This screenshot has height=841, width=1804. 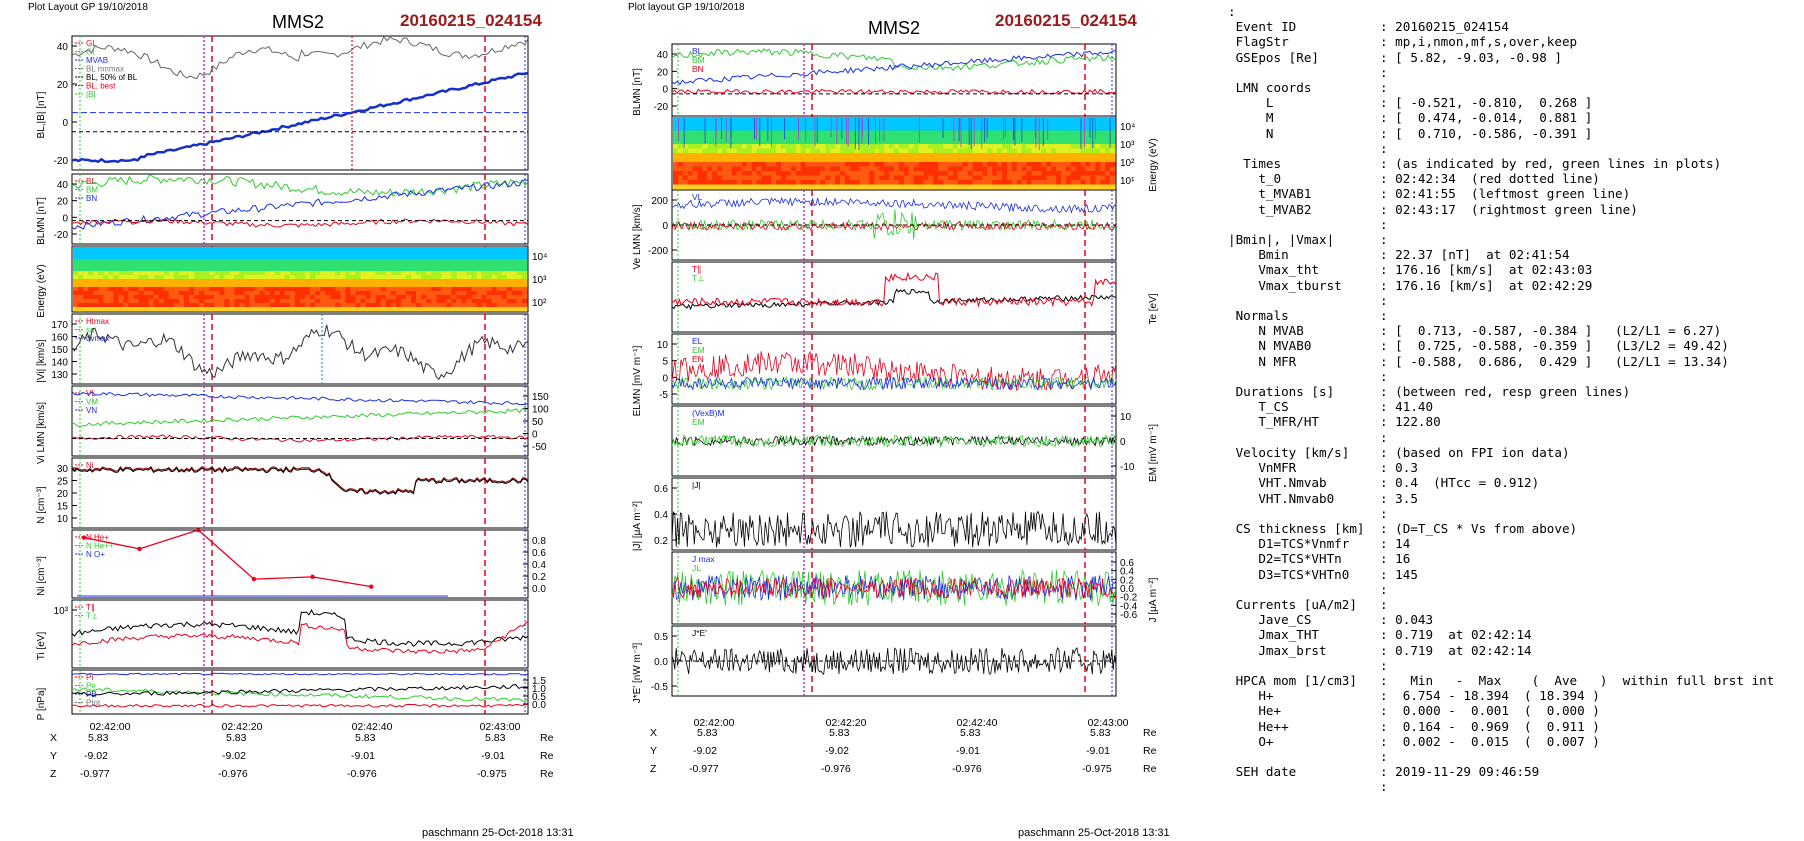 What do you see at coordinates (1289, 452) in the screenshot?
I see `summary-key: Velocity [km/s]` at bounding box center [1289, 452].